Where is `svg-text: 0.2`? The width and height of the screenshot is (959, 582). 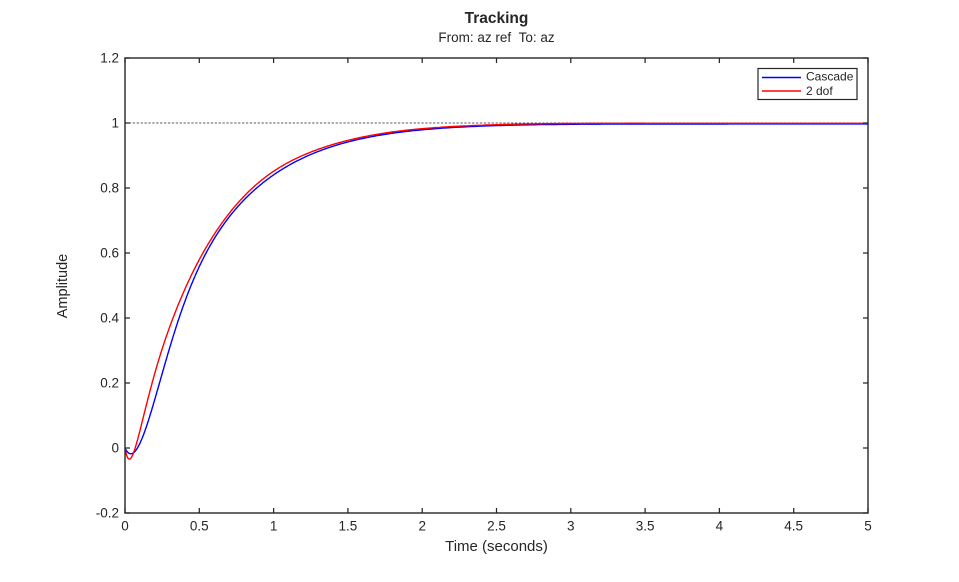
svg-text: 0.2 is located at coordinates (109, 383).